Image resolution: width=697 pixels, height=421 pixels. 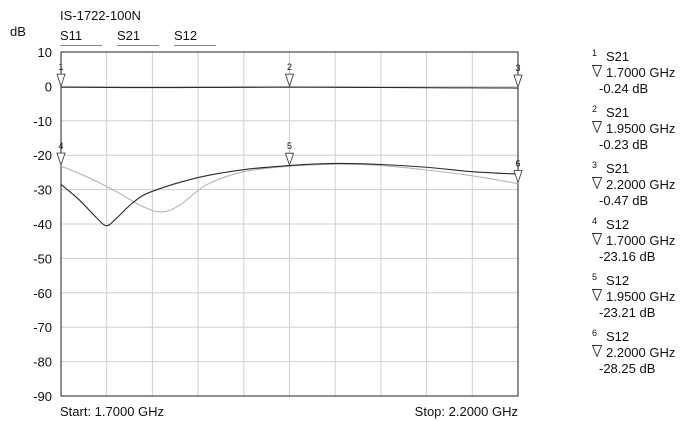 I want to click on marker-1-triangle-icon, so click(x=61, y=80).